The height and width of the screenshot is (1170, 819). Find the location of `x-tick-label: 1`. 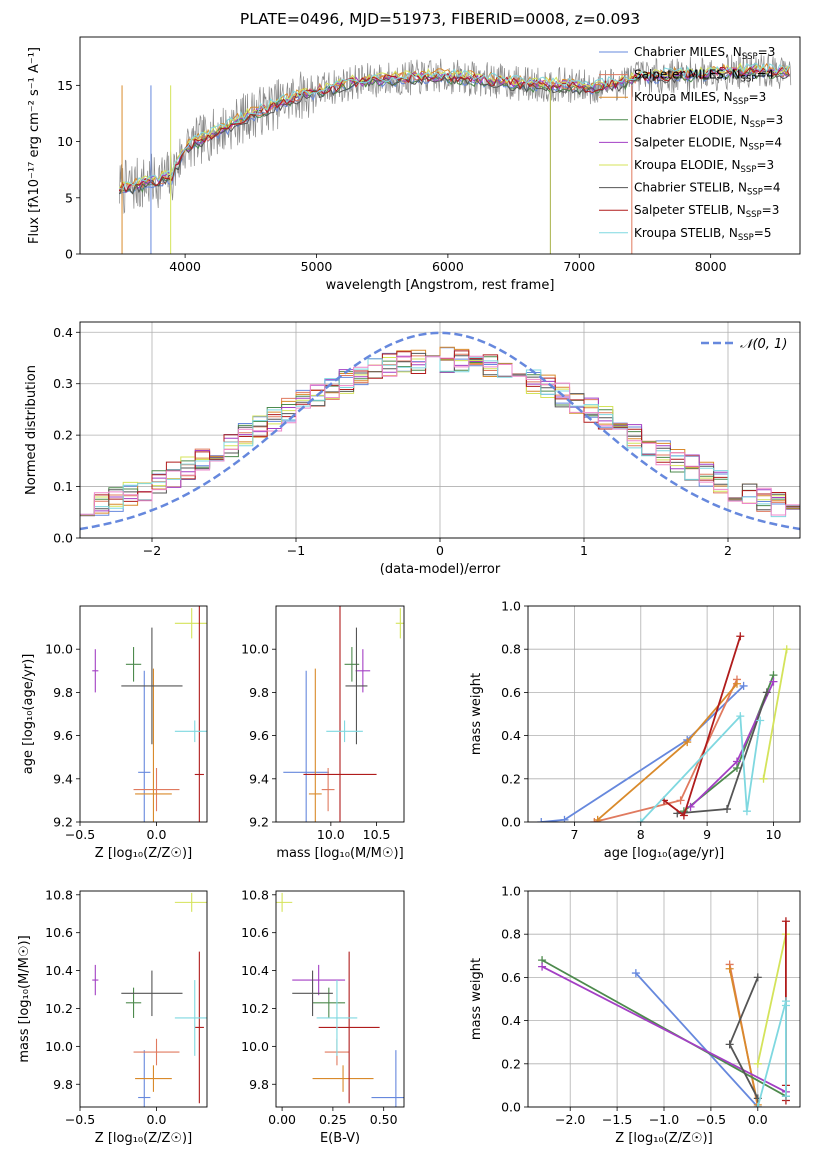

x-tick-label: 1 is located at coordinates (584, 550).